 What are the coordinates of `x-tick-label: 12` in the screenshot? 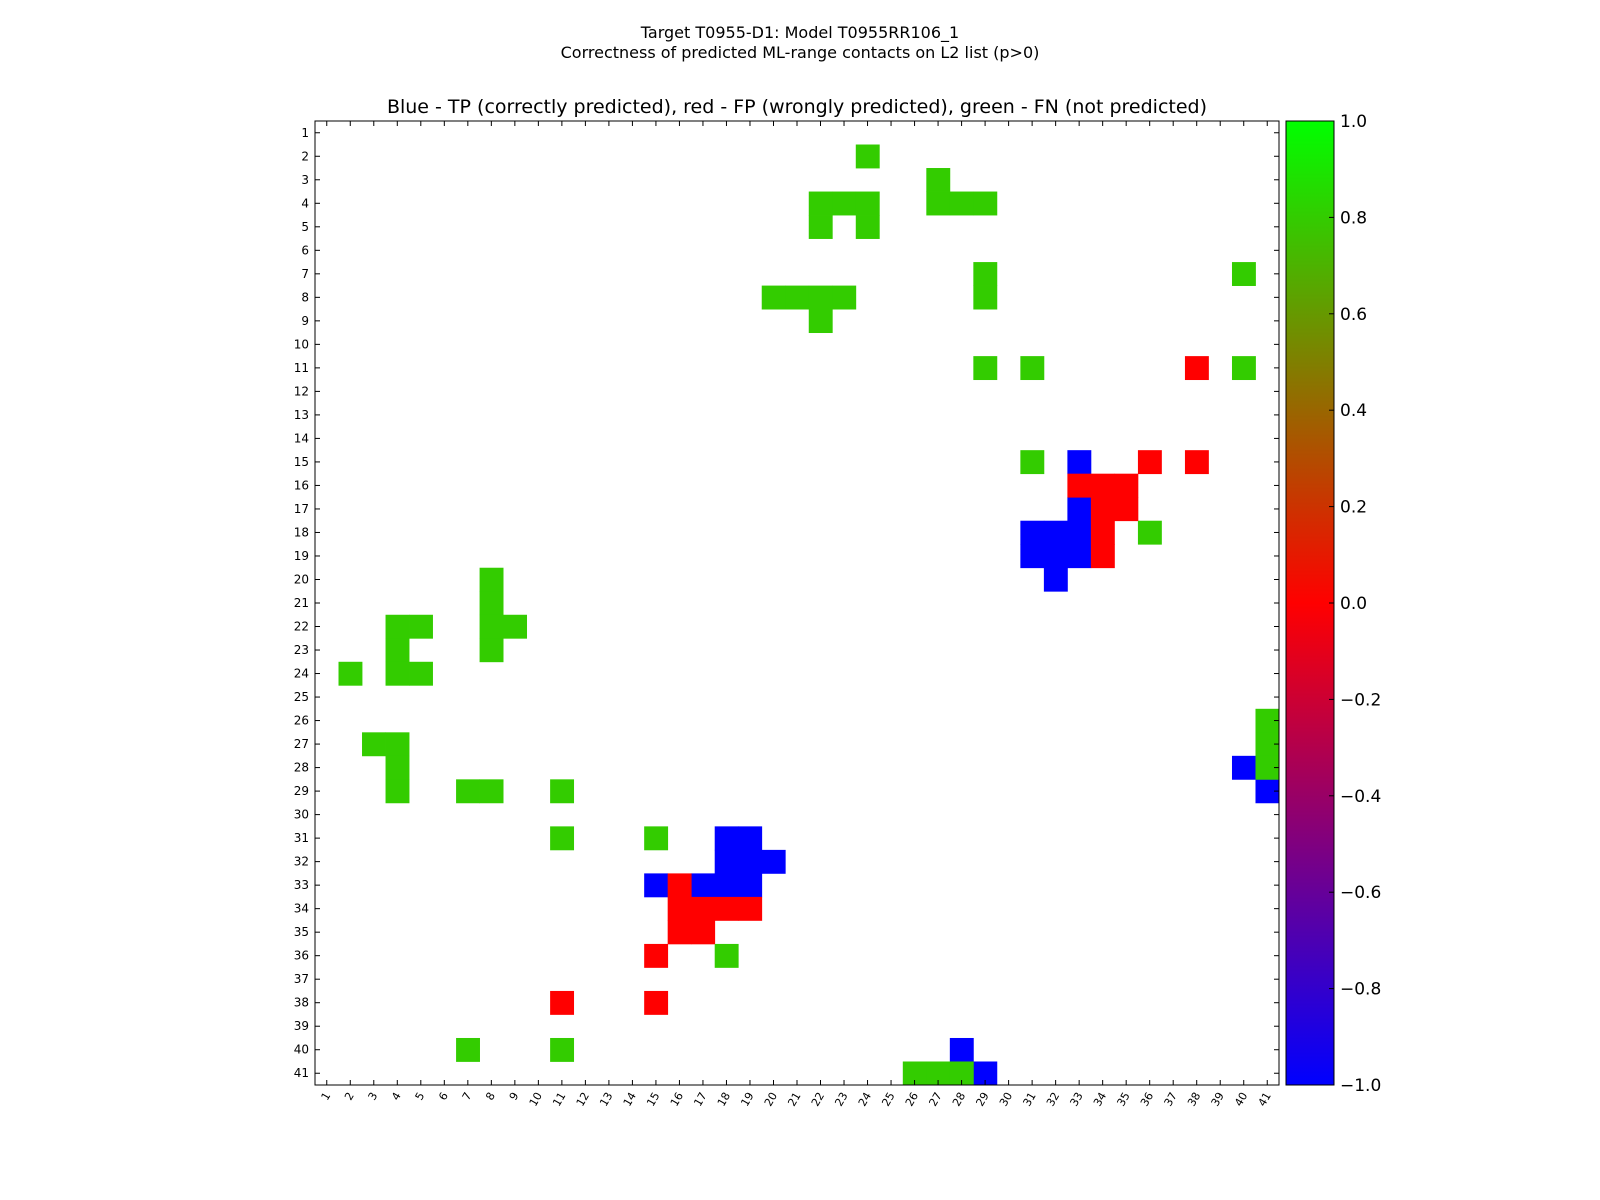 It's located at (583, 1099).